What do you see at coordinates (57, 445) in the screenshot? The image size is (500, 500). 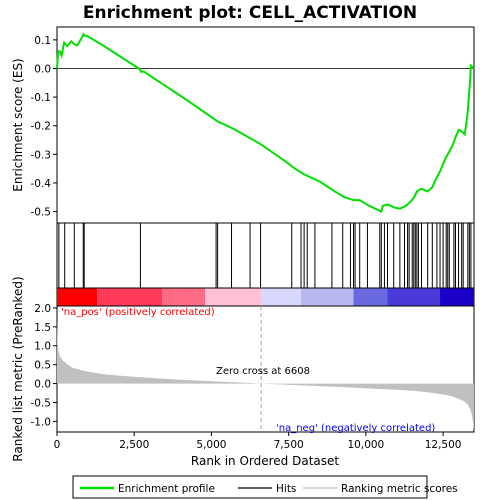 I see `x-tick-label: 0` at bounding box center [57, 445].